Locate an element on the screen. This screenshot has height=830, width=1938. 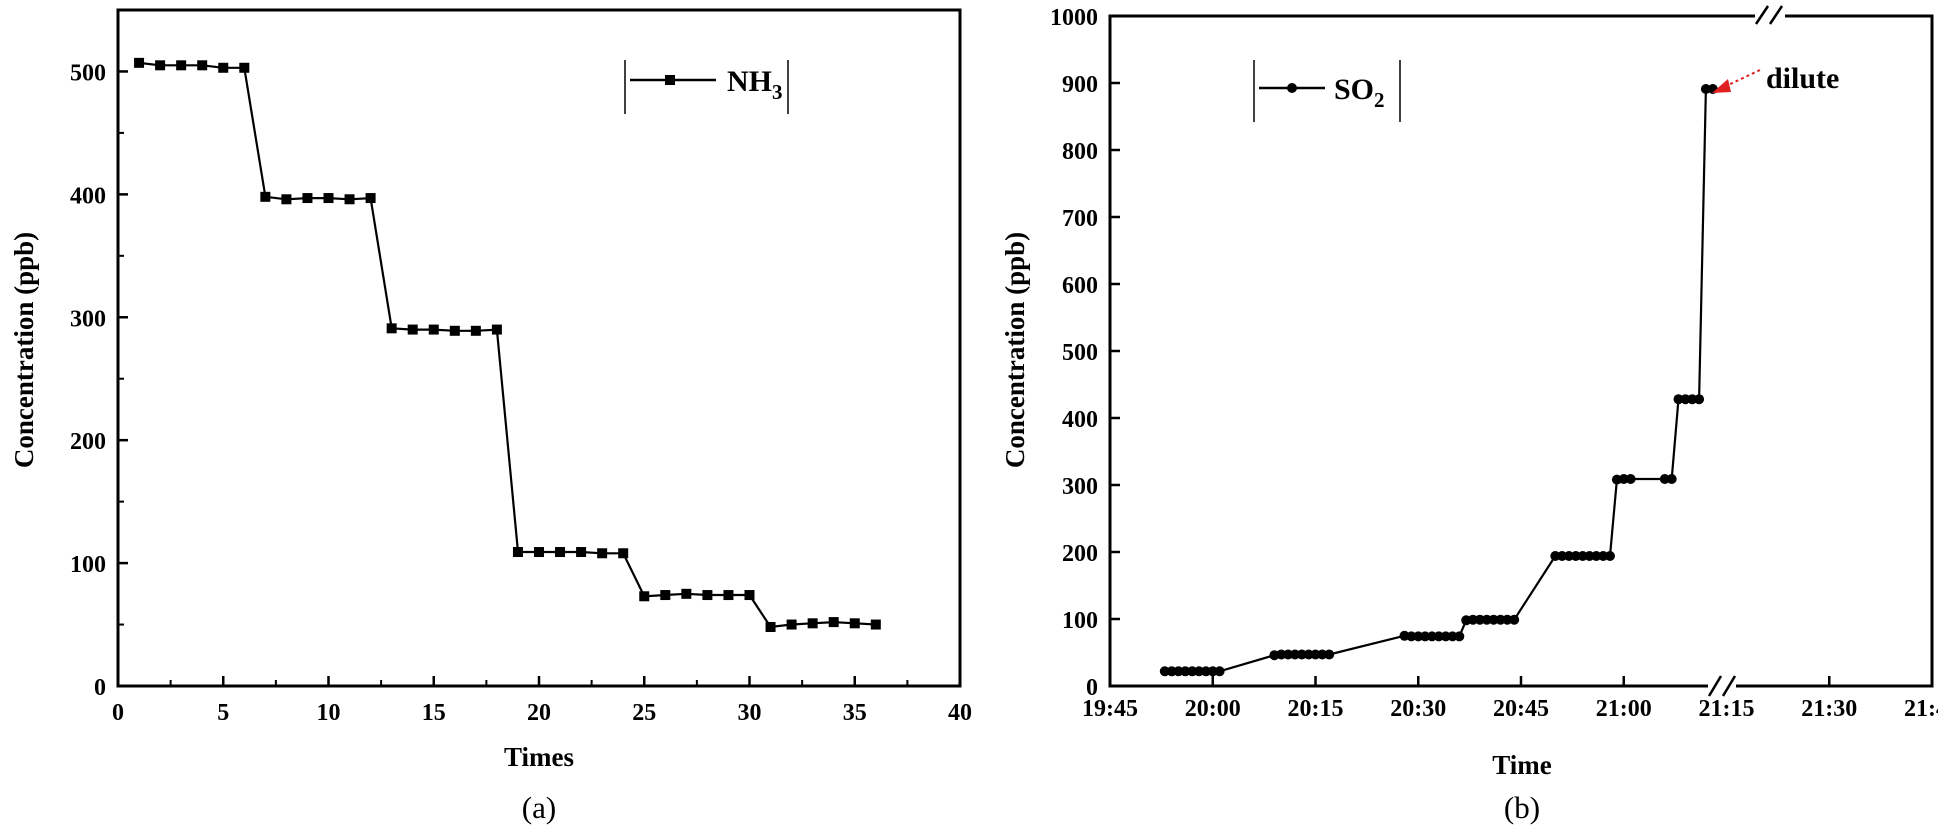
y-tick-label-b: 300 is located at coordinates (1080, 487).